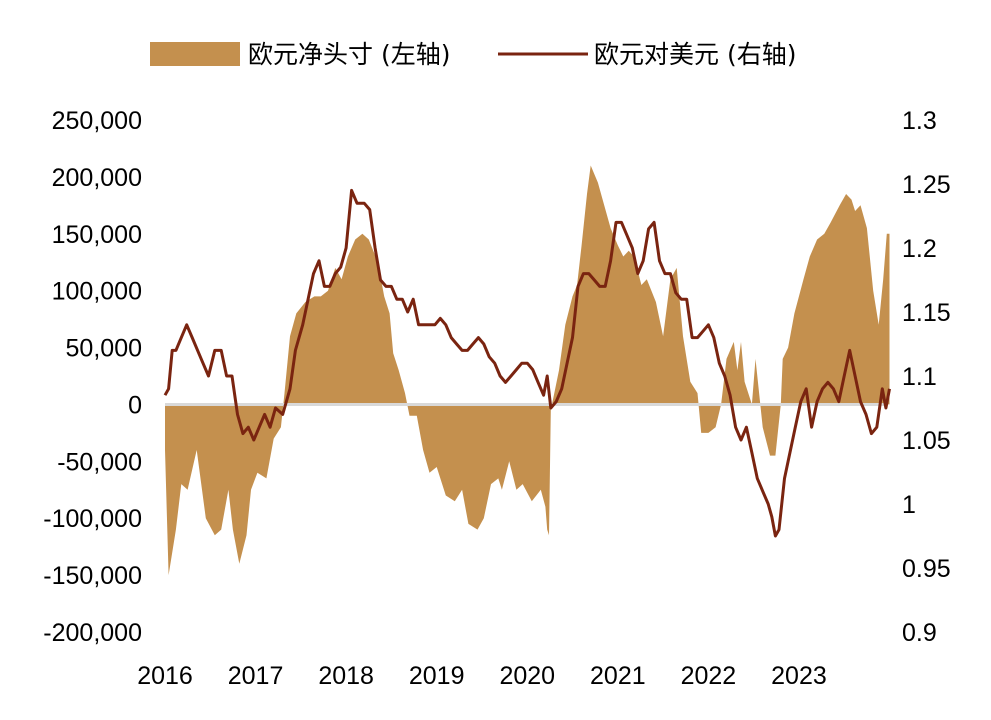 This screenshot has width=991, height=720. Describe the element at coordinates (97, 178) in the screenshot. I see `left-tick-label: 200,000` at that location.